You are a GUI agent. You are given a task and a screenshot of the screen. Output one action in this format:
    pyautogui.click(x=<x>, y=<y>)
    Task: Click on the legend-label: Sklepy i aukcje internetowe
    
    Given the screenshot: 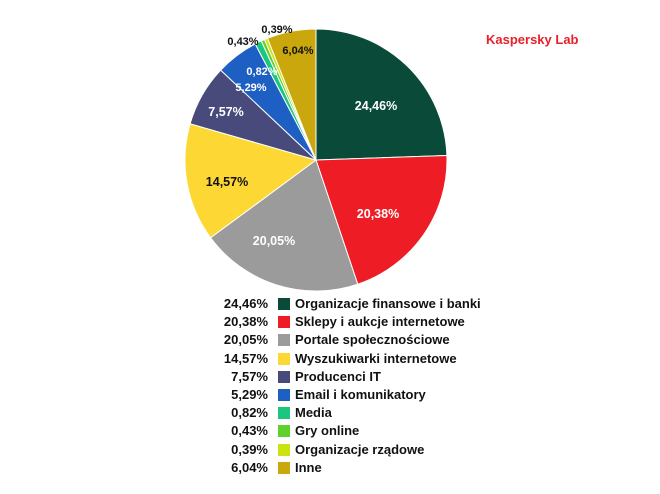 What is the action you would take?
    pyautogui.click(x=380, y=322)
    